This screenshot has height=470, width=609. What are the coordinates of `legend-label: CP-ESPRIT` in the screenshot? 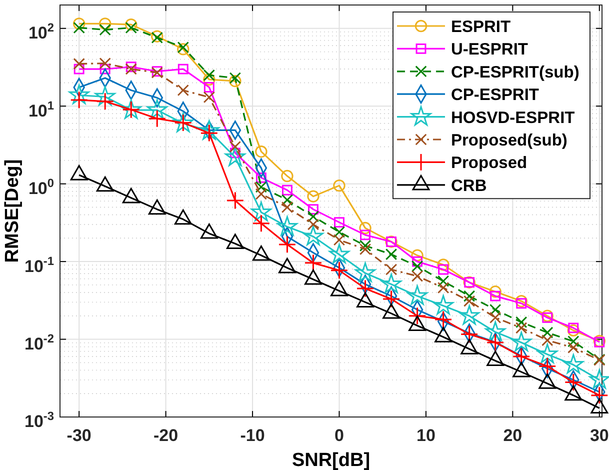 It's located at (495, 95).